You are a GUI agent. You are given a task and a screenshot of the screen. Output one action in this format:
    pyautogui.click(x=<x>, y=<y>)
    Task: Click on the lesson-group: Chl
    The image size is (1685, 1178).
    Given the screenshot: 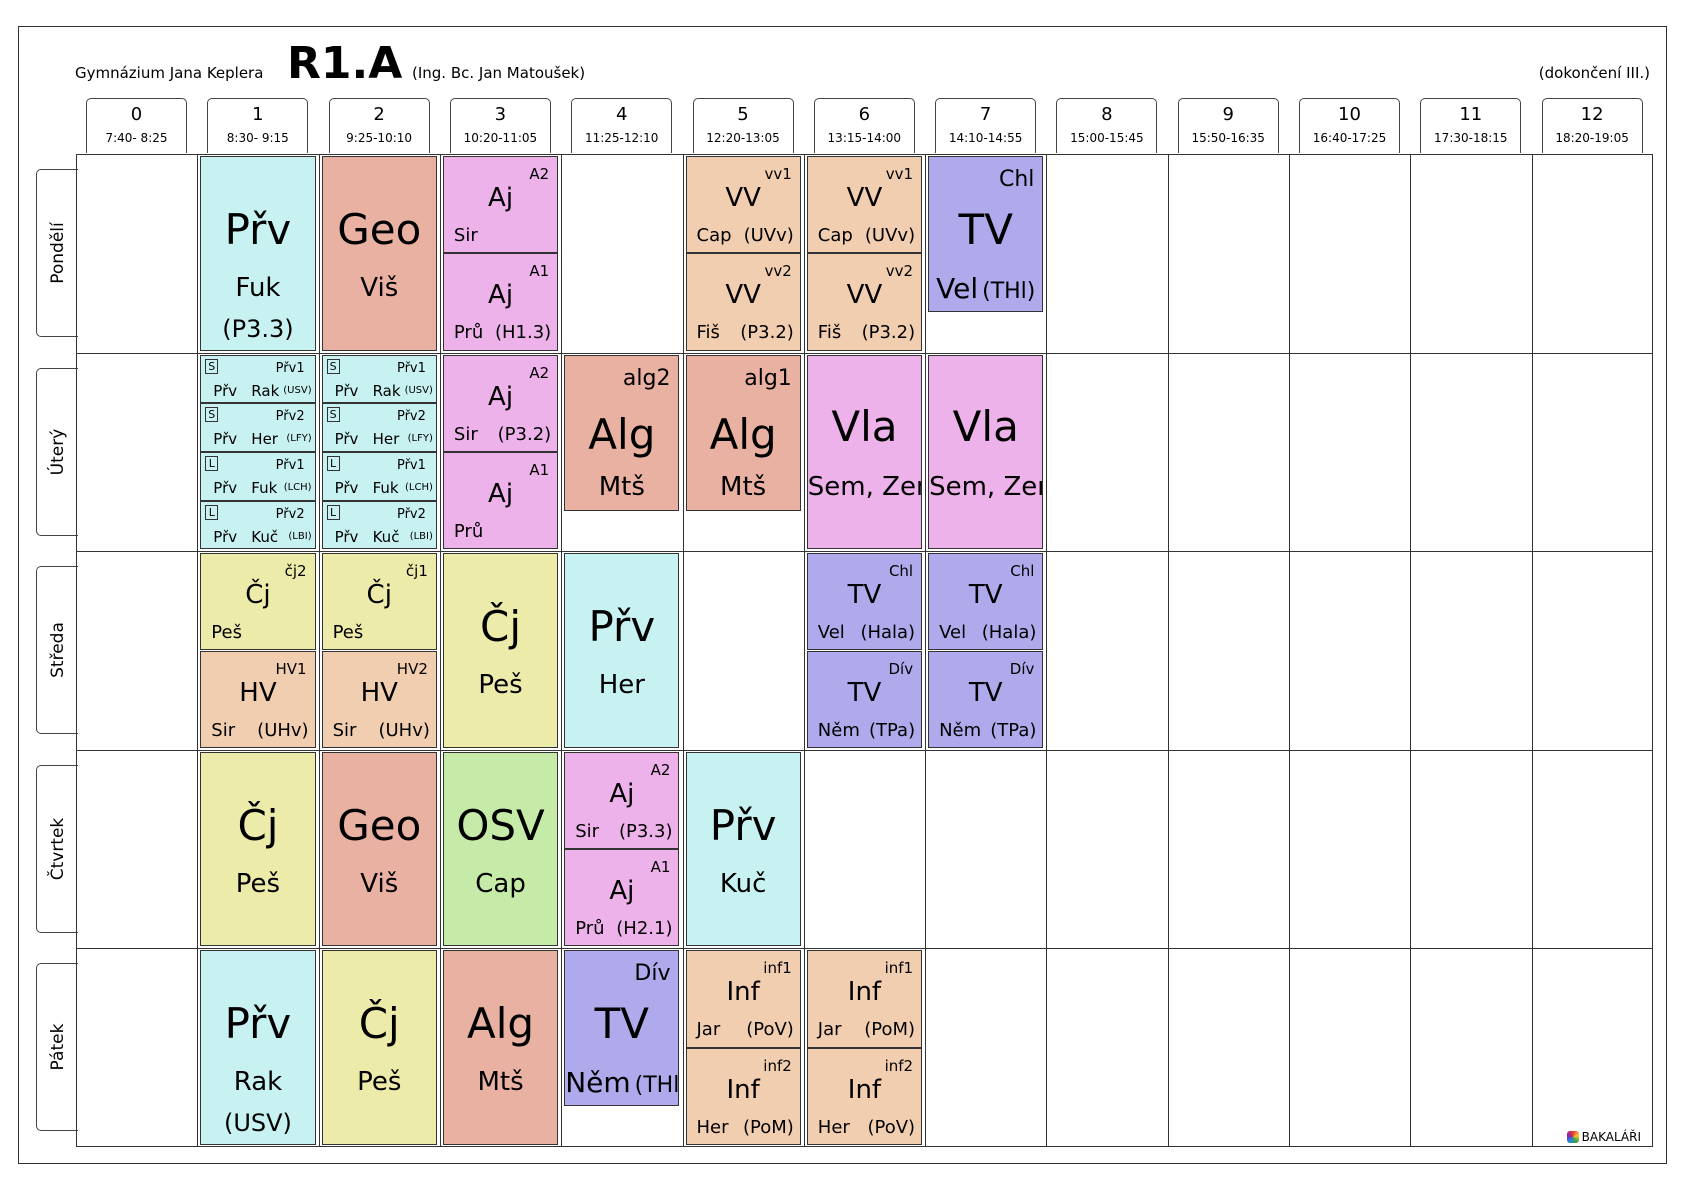 What is the action you would take?
    pyautogui.click(x=1016, y=179)
    